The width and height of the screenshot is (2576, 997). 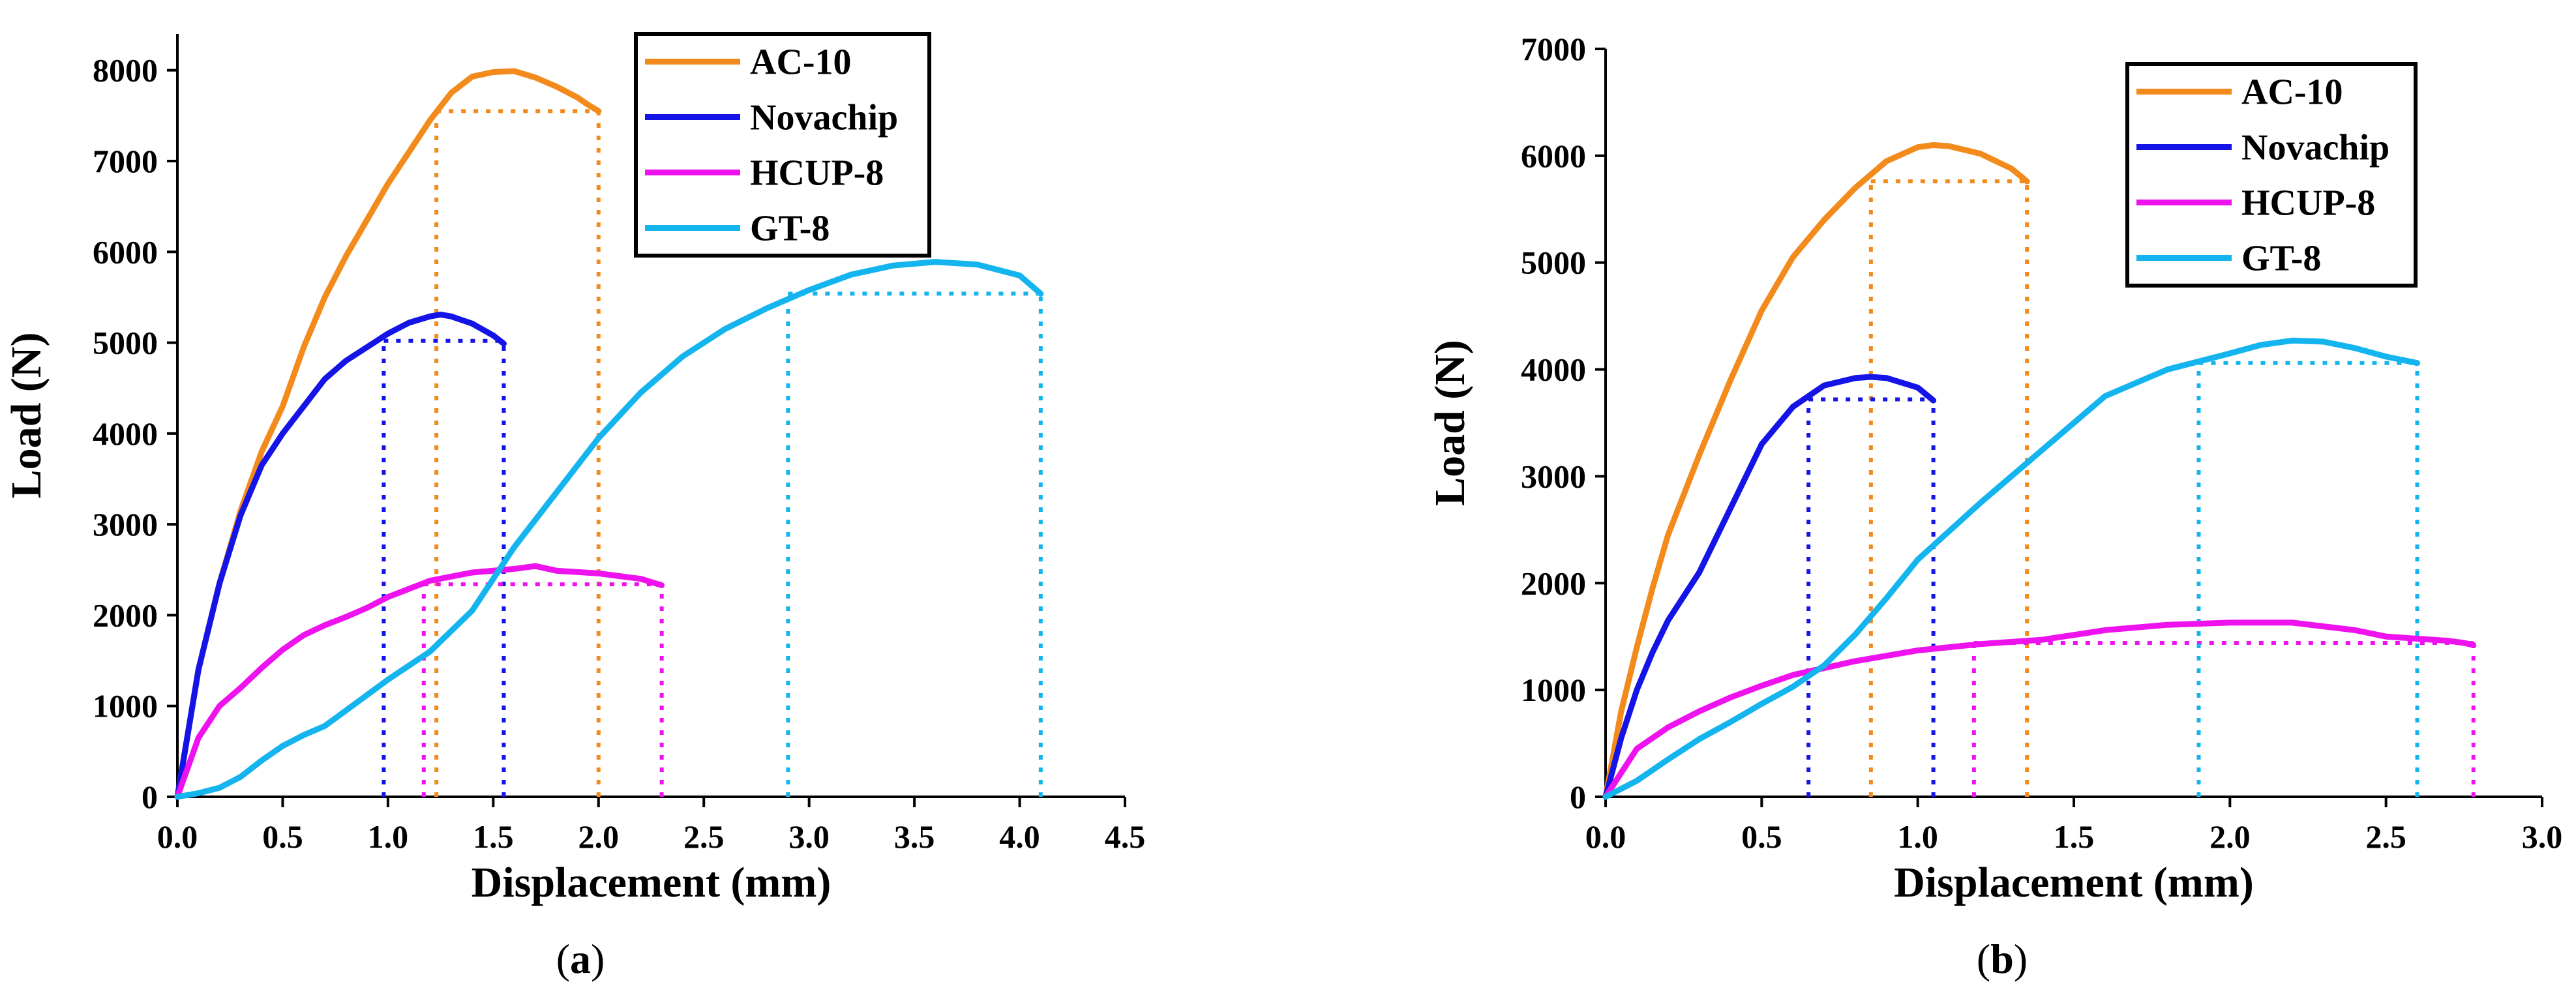 I want to click on x-tick-label: 4.0, so click(x=1019, y=836).